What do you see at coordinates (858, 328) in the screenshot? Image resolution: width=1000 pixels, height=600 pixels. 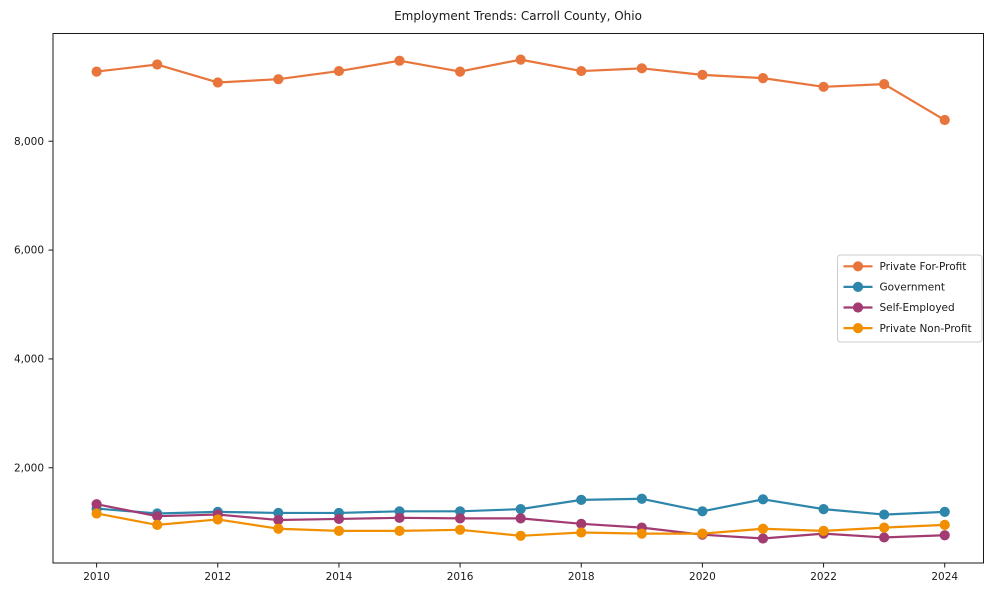 I see `legend-marker-private-non-profit` at bounding box center [858, 328].